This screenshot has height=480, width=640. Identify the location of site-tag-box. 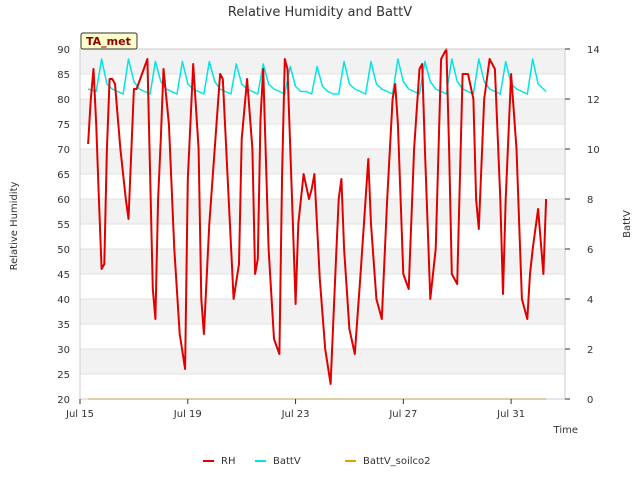
(109, 41).